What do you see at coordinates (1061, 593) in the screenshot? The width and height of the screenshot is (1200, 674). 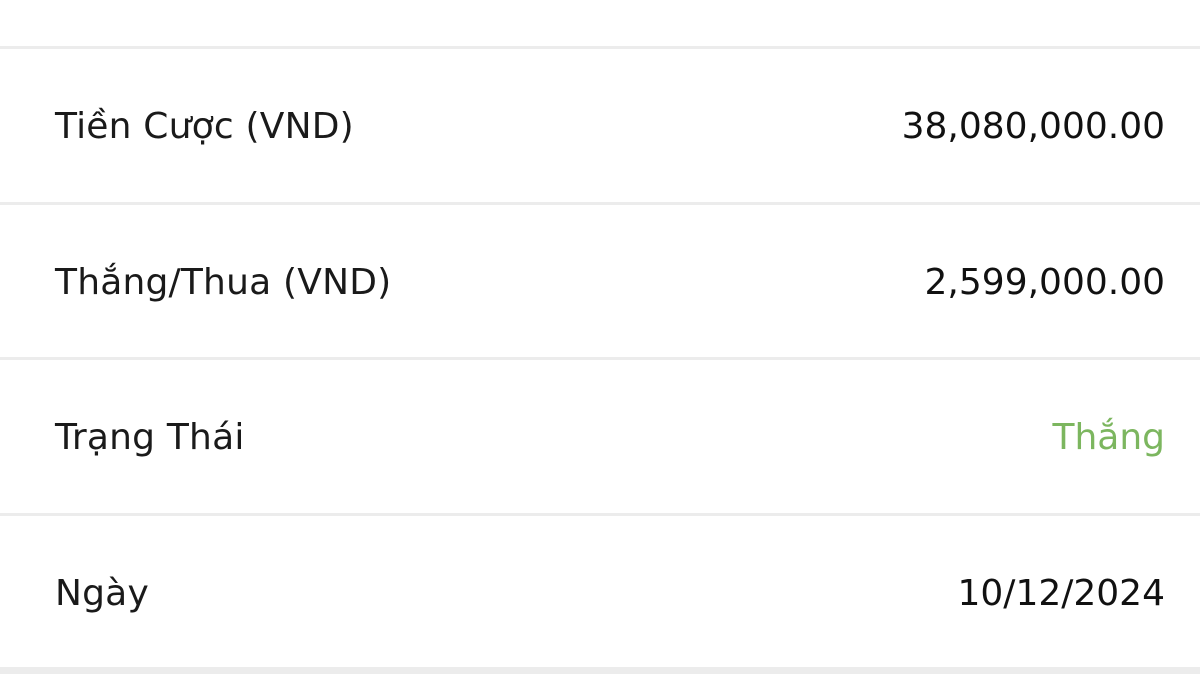 I see `date-value: 10/12/2024` at bounding box center [1061, 593].